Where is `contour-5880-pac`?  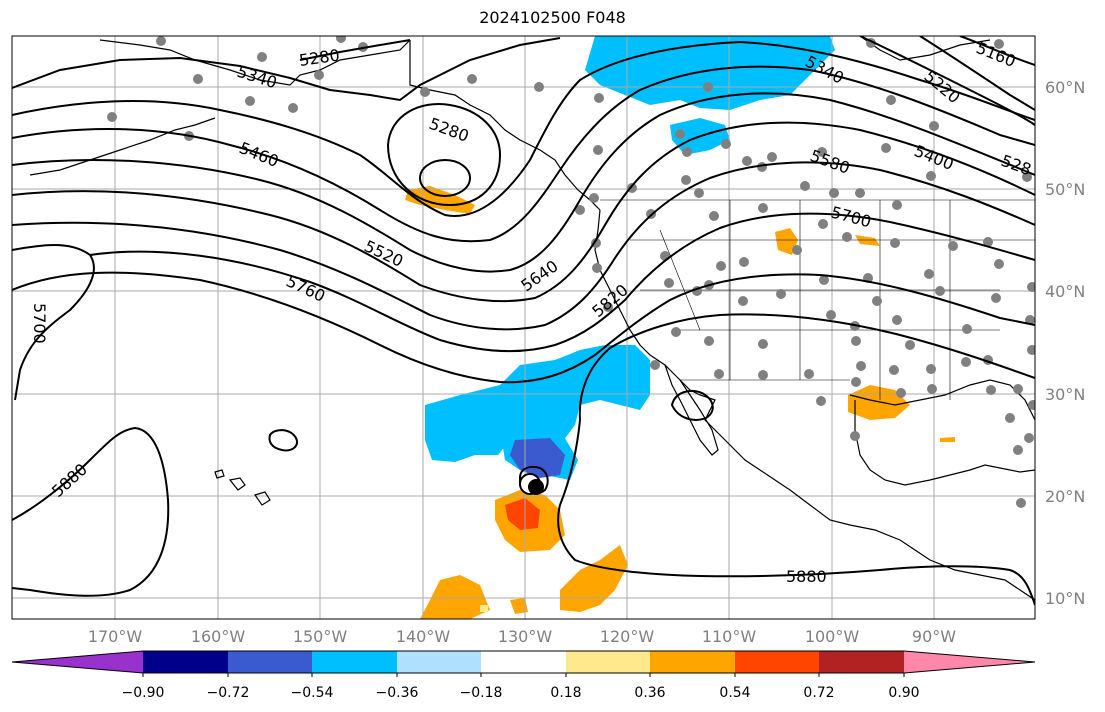 contour-5880-pac is located at coordinates (91, 511).